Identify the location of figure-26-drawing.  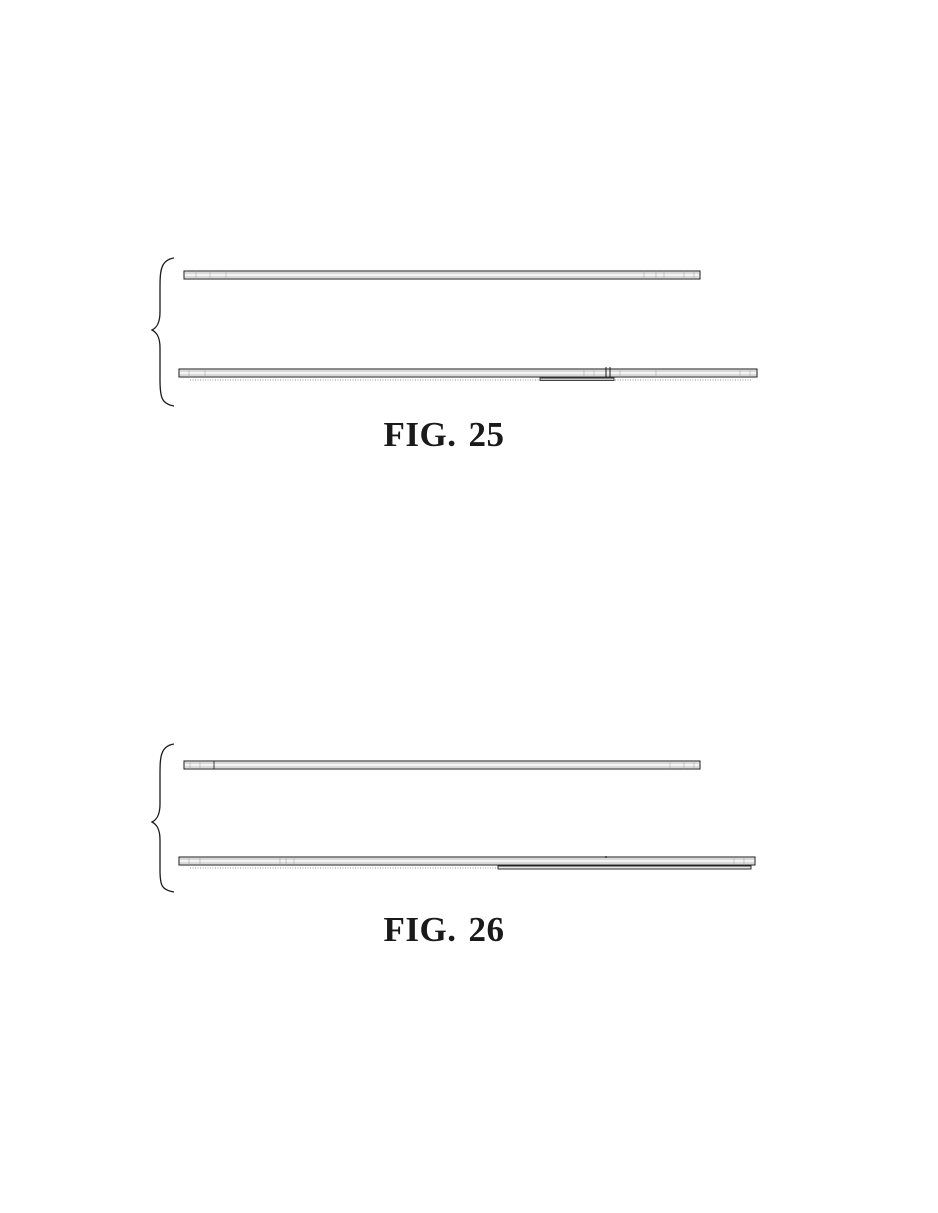
(469, 820).